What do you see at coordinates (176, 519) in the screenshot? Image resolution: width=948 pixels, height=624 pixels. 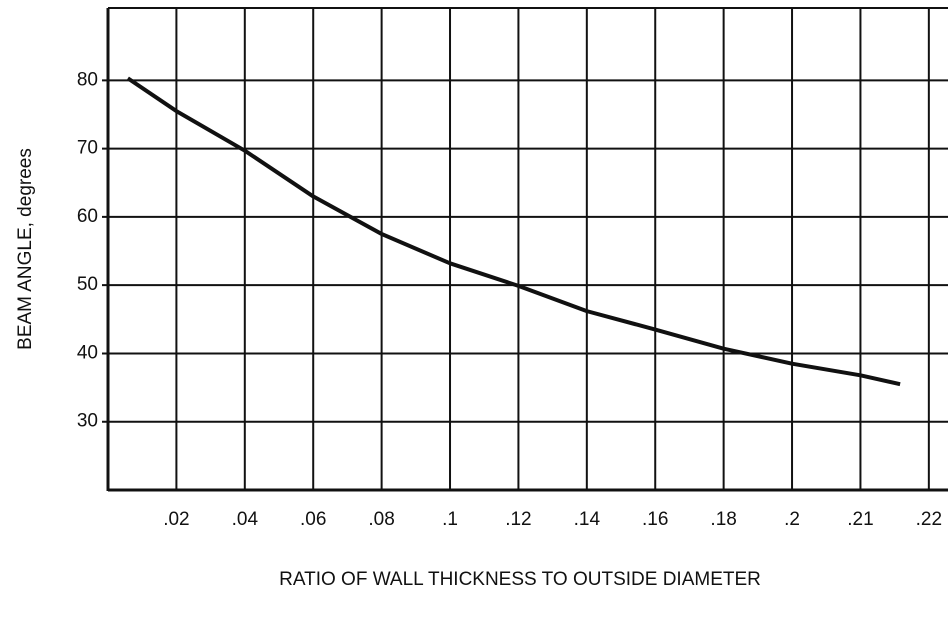 I see `x-tick-label: .02` at bounding box center [176, 519].